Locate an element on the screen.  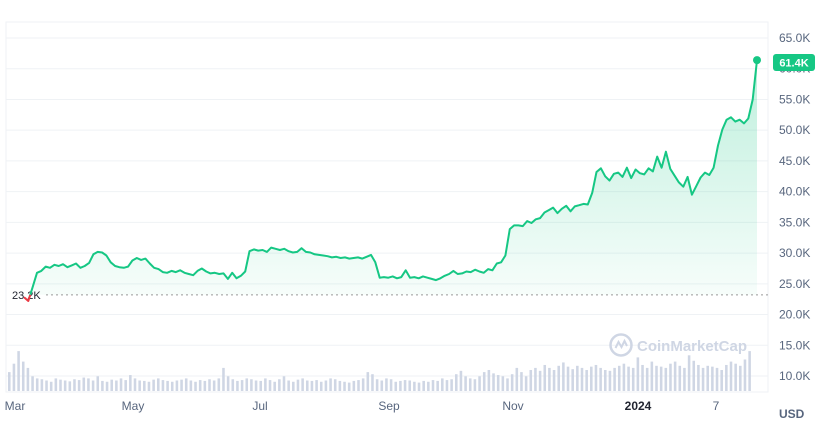
x-axis: Mar May Jul Sep Nov 2024 7 is located at coordinates (362, 406).